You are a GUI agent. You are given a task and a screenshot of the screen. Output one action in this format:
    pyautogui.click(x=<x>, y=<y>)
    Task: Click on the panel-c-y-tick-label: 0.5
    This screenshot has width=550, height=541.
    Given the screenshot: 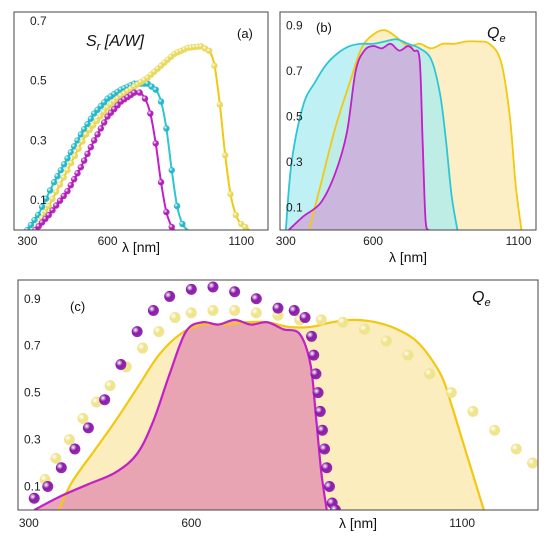 What is the action you would take?
    pyautogui.click(x=32, y=393)
    